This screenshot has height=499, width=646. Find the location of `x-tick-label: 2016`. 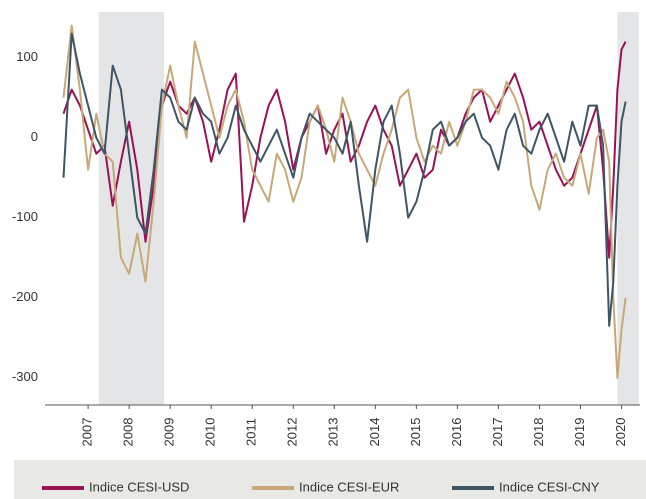

x-tick-label: 2016 is located at coordinates (456, 432).